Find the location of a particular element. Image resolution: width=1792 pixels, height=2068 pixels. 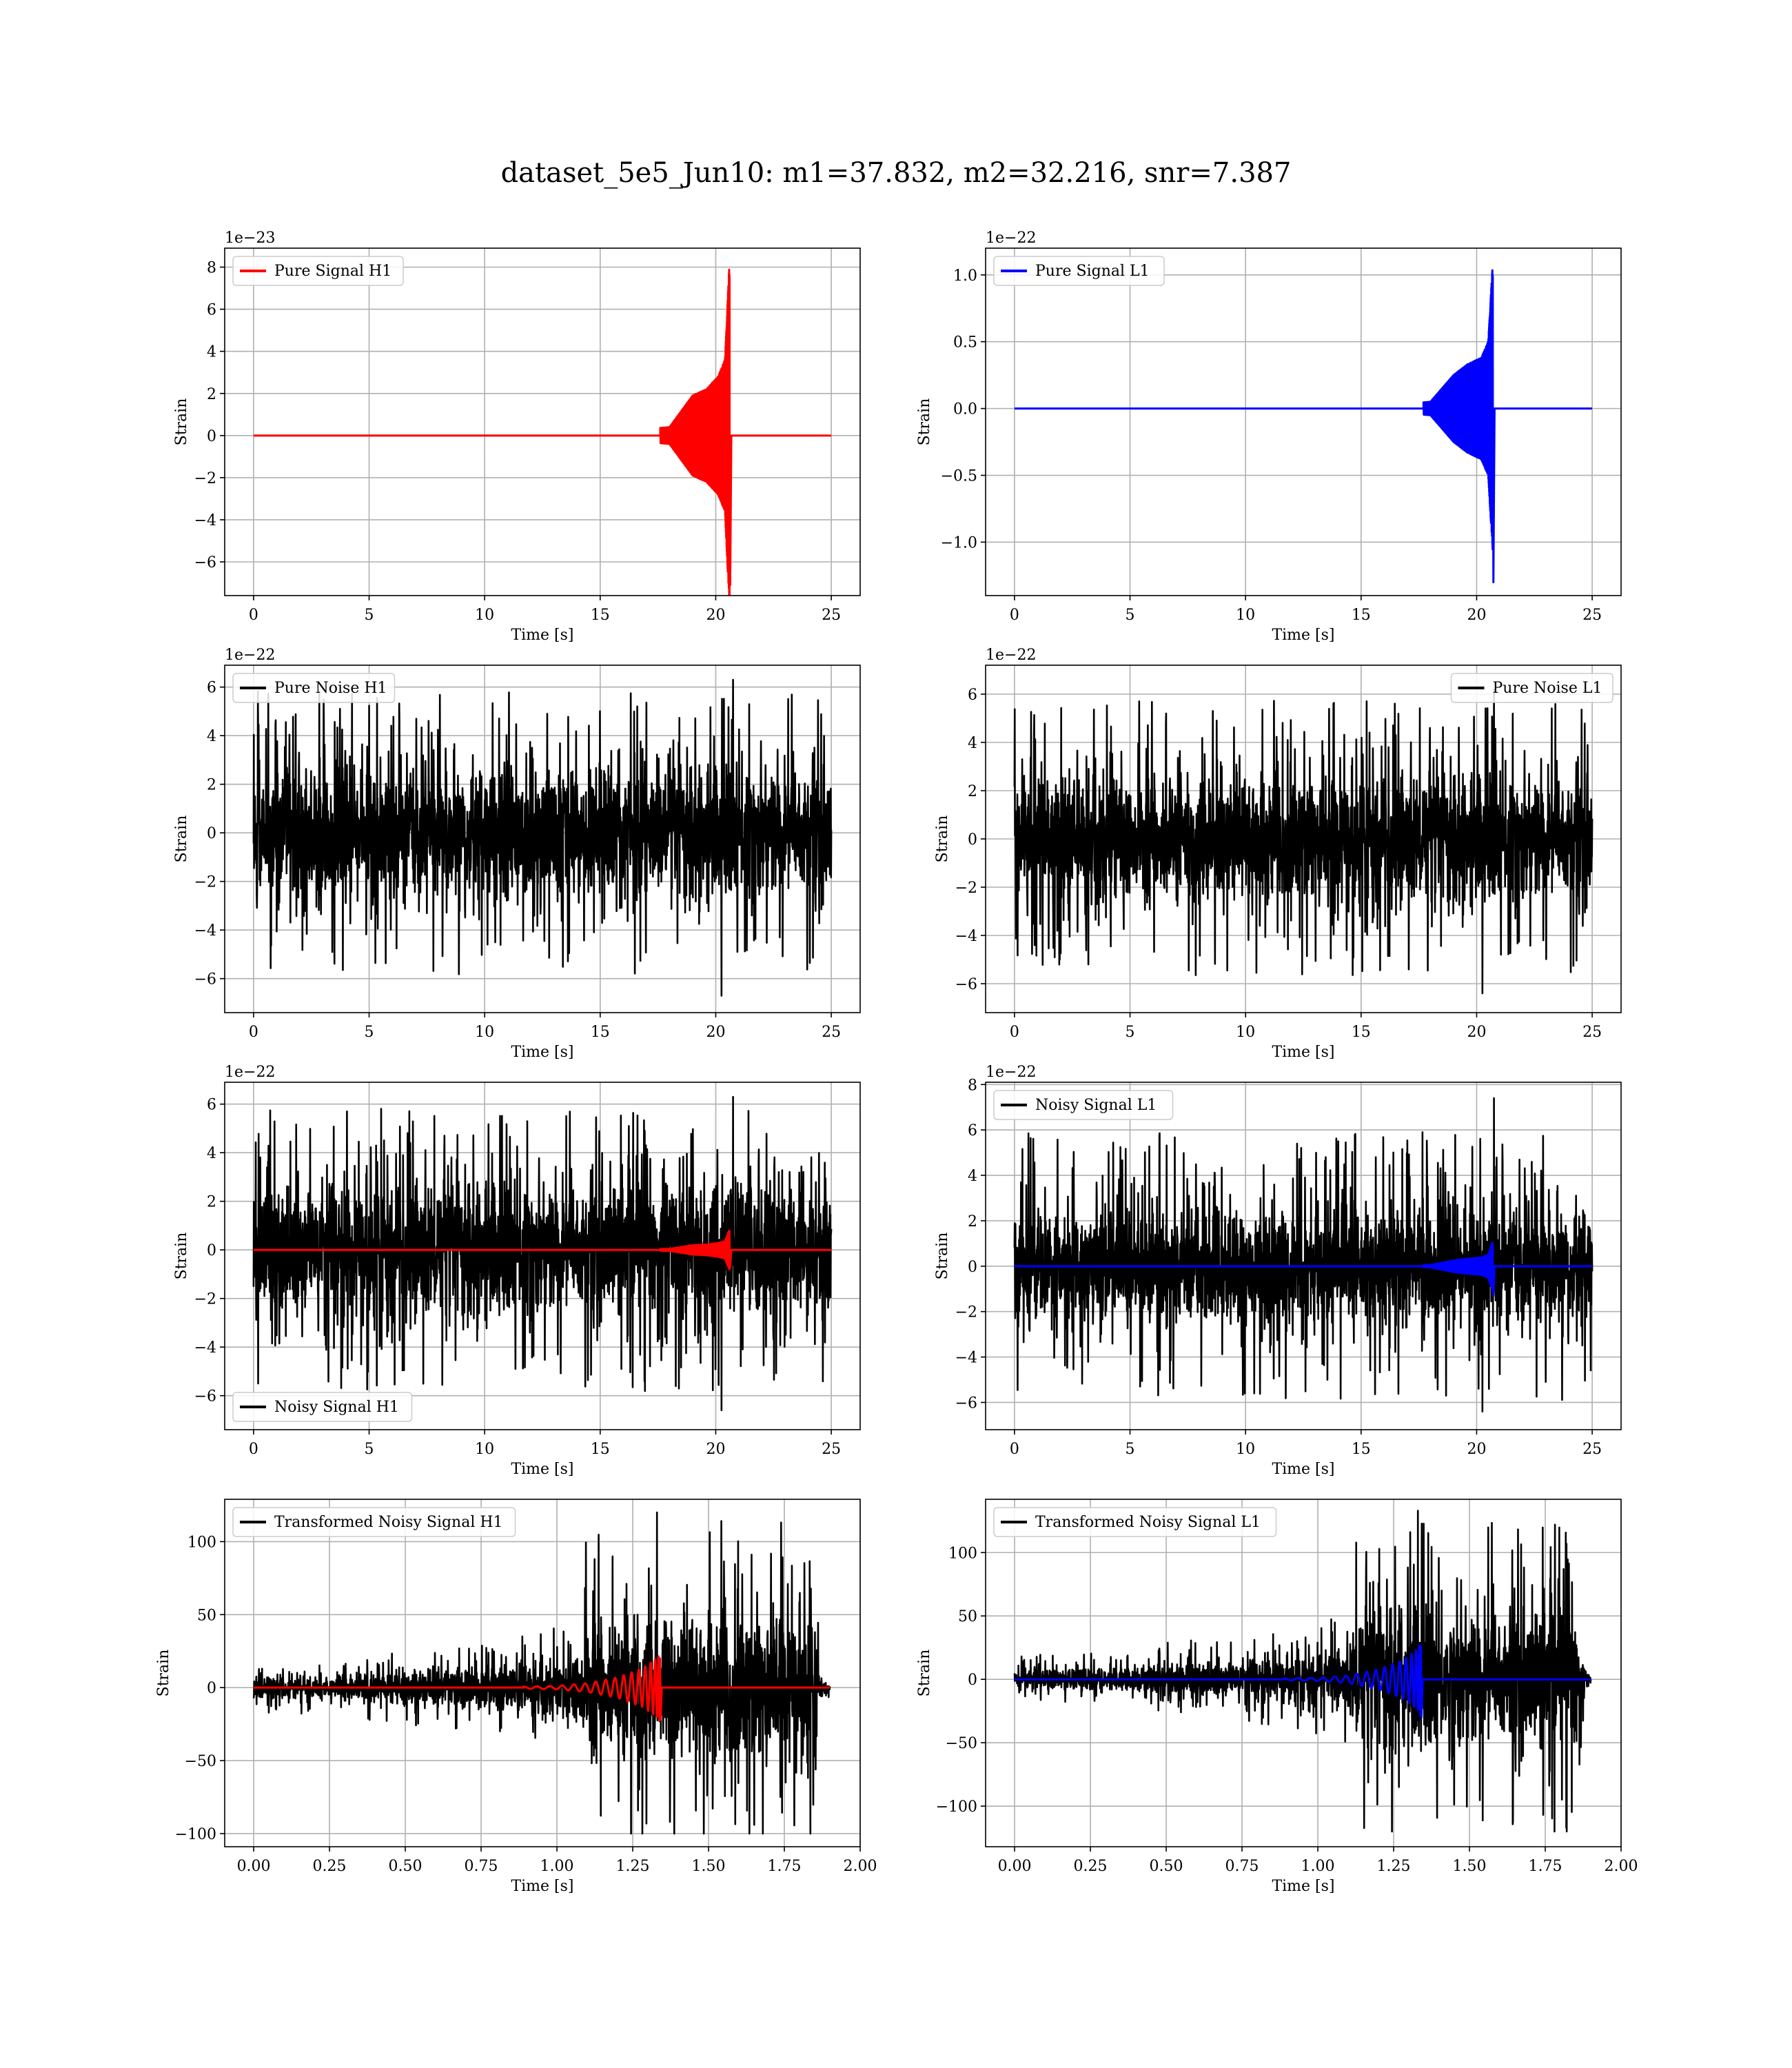

legend: Noisy Signal H1 is located at coordinates (322, 1407).